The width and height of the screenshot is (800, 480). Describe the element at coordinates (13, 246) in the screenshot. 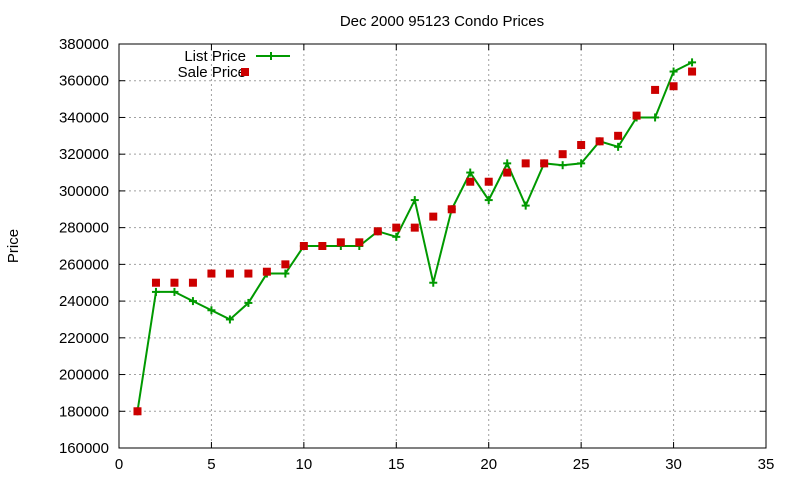

I see `y-axis-label: Price` at that location.